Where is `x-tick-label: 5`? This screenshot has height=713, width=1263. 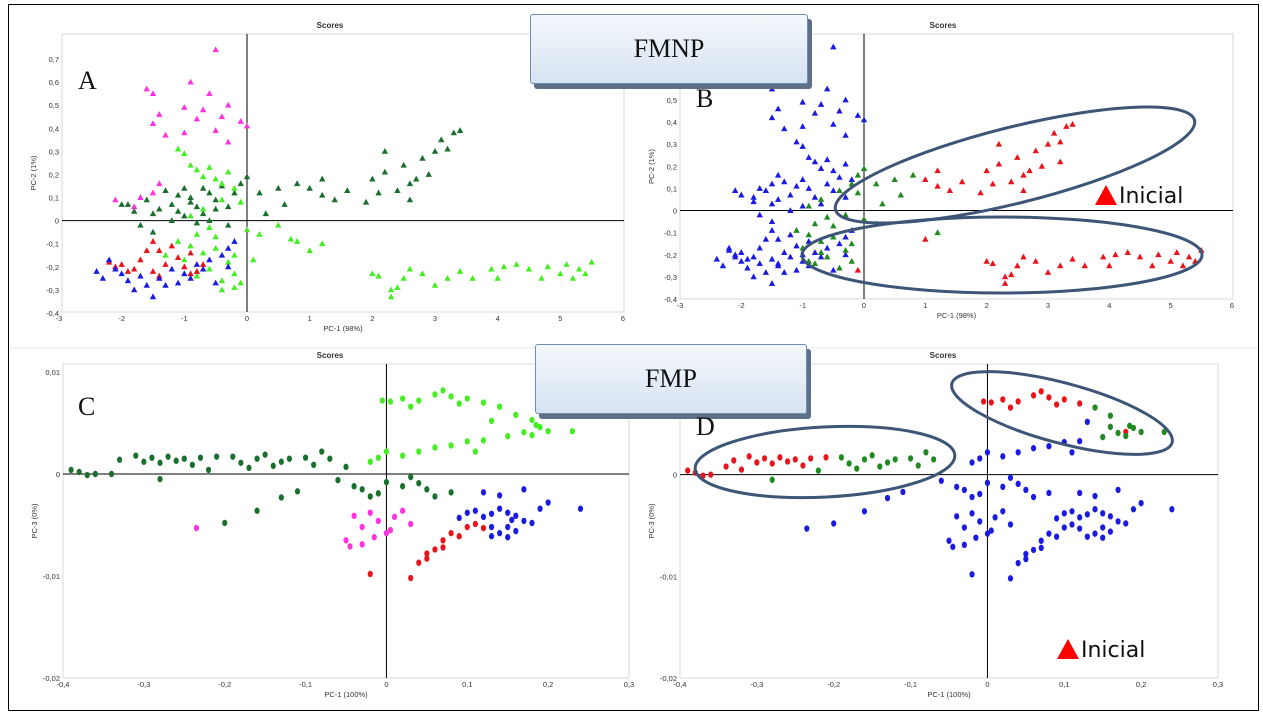
x-tick-label: 5 is located at coordinates (1171, 305).